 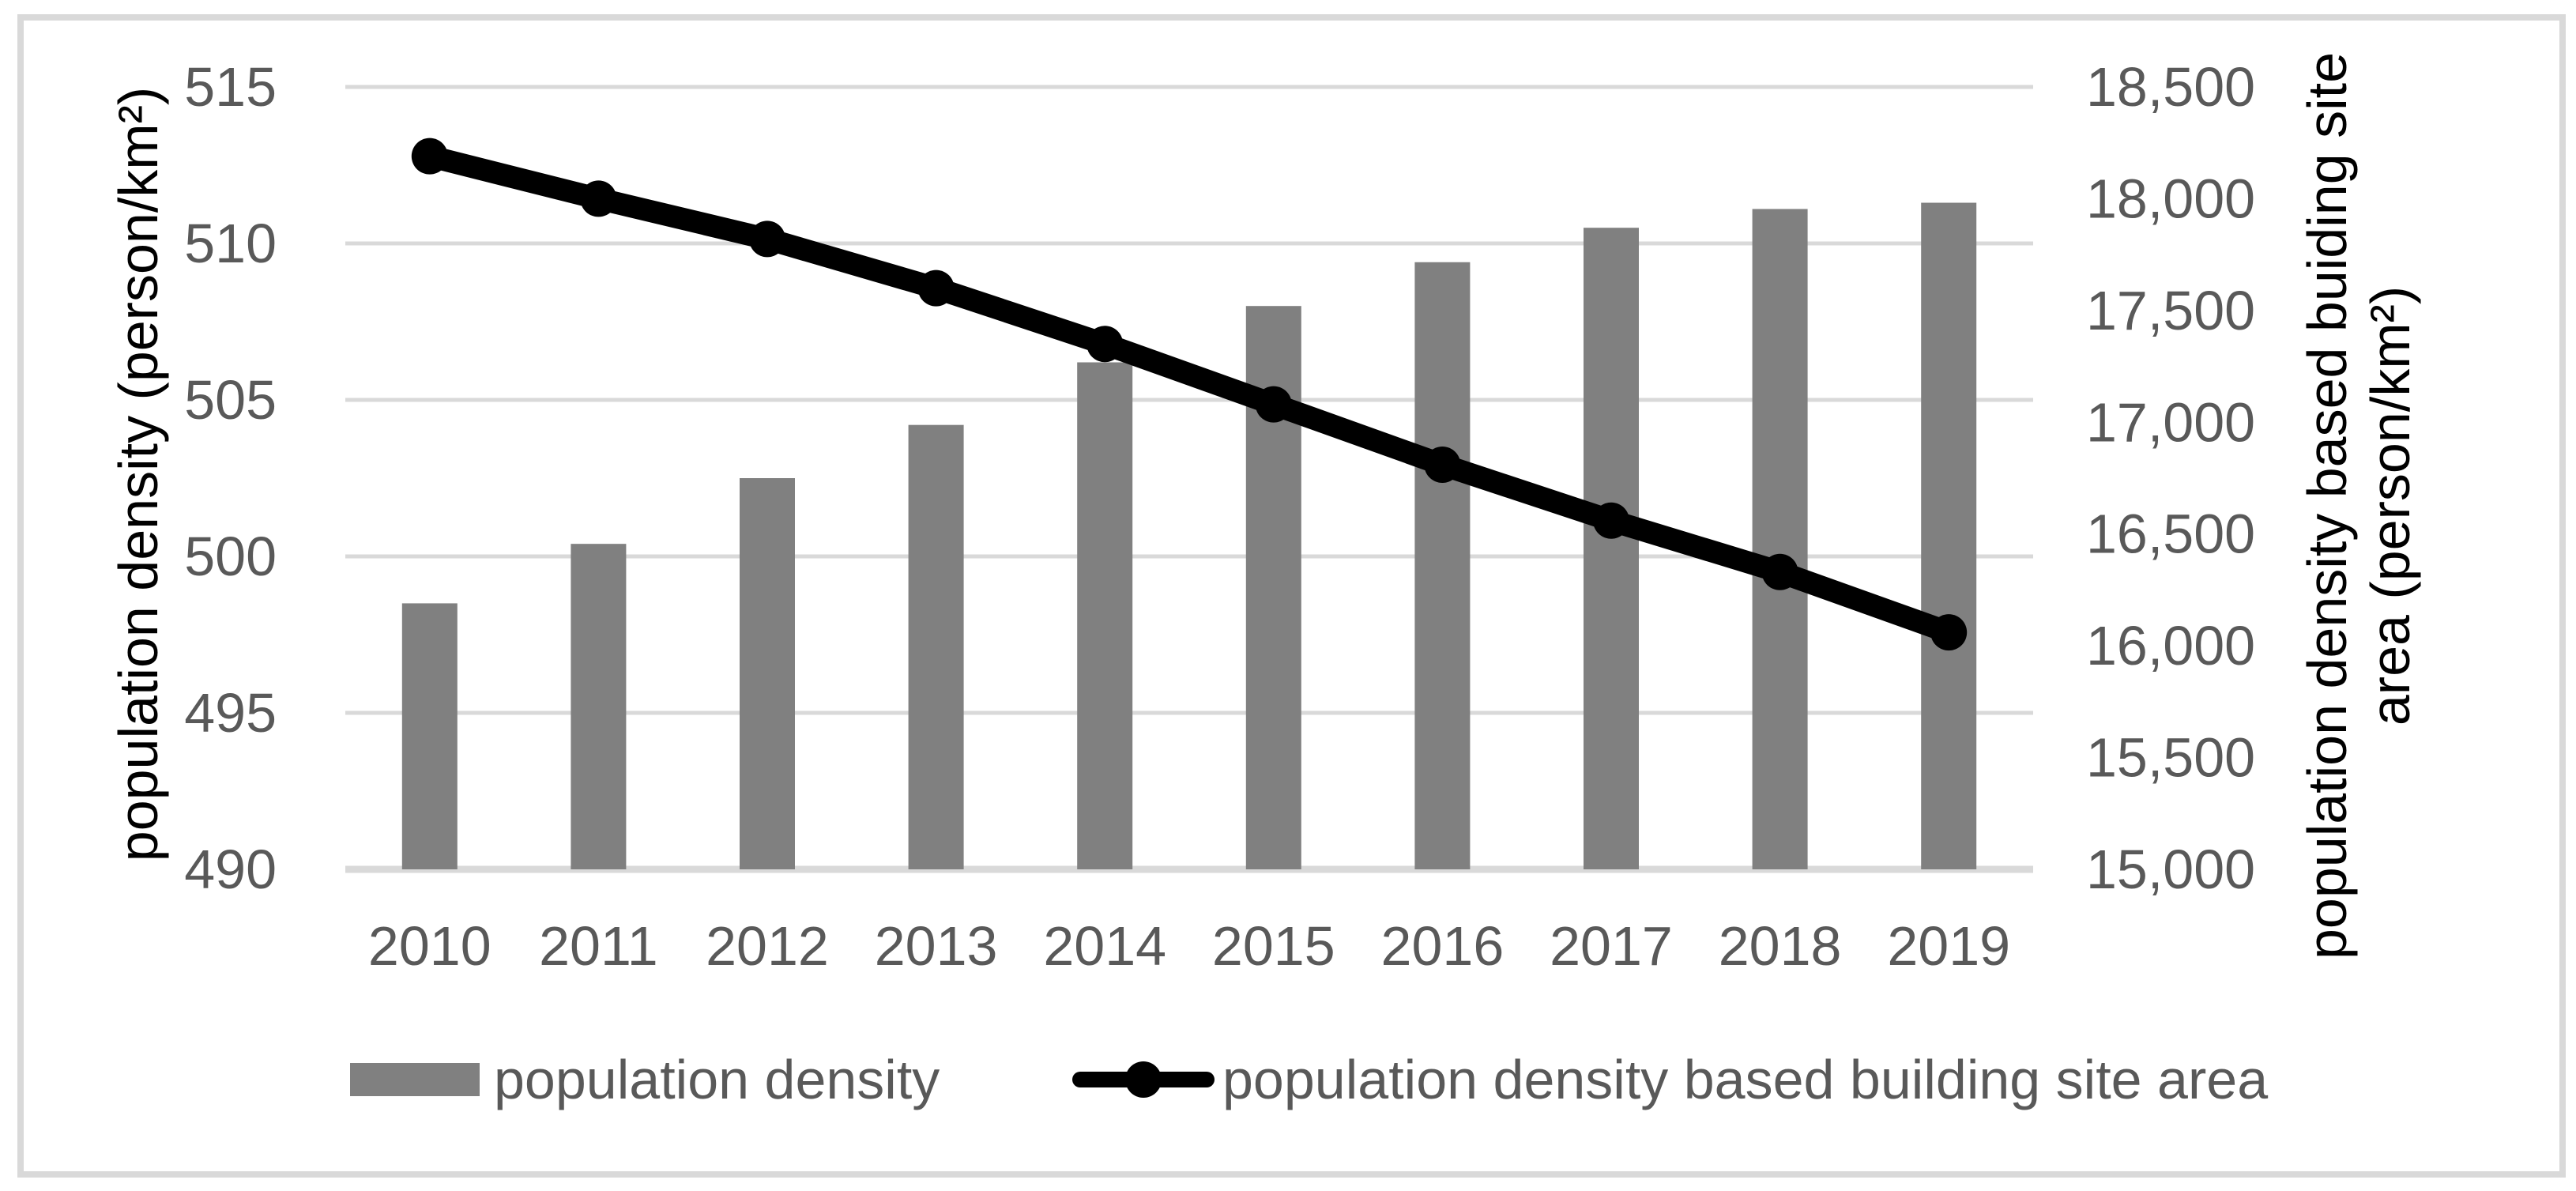 I want to click on bar-2013, so click(x=936, y=646).